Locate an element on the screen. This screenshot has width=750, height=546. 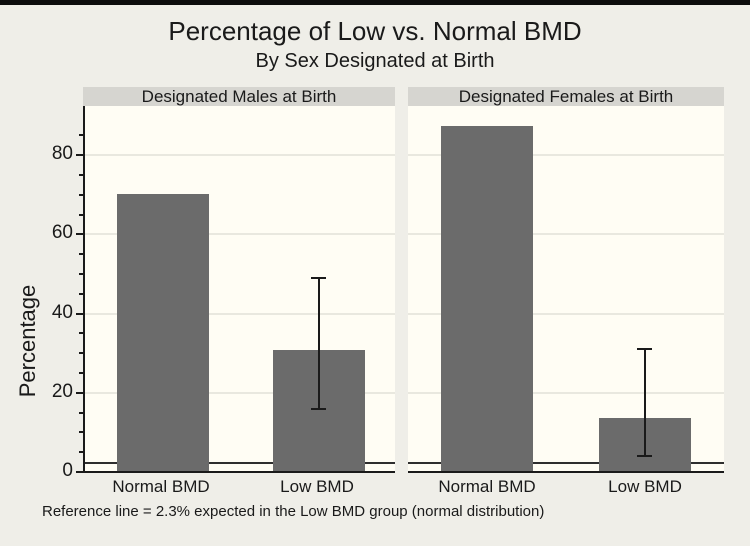
chart-subtitle: By Sex Designated at Birth is located at coordinates (375, 61).